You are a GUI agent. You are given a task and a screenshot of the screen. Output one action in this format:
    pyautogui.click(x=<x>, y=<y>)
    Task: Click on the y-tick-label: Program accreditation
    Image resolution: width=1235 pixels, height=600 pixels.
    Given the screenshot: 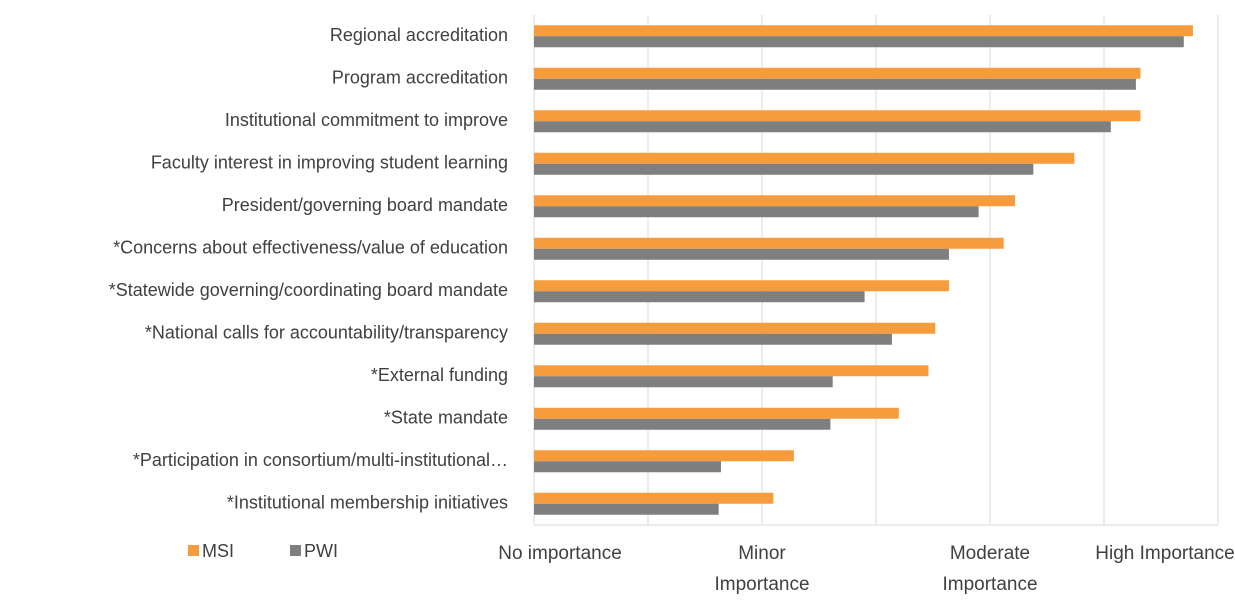 What is the action you would take?
    pyautogui.click(x=420, y=78)
    